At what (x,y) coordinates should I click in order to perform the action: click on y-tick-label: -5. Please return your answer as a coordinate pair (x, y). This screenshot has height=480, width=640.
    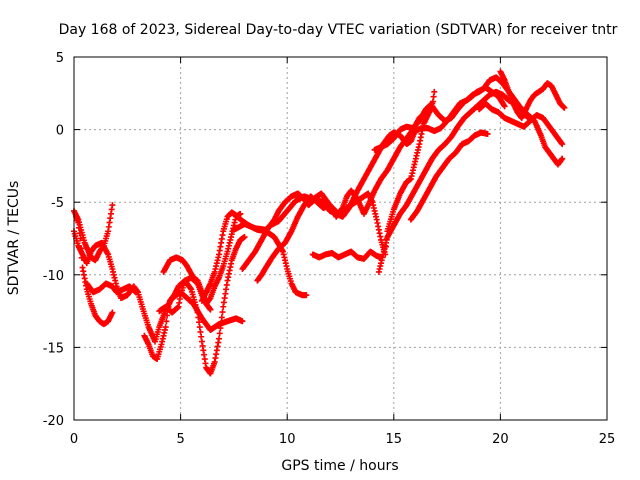
    Looking at the image, I should click on (57, 203).